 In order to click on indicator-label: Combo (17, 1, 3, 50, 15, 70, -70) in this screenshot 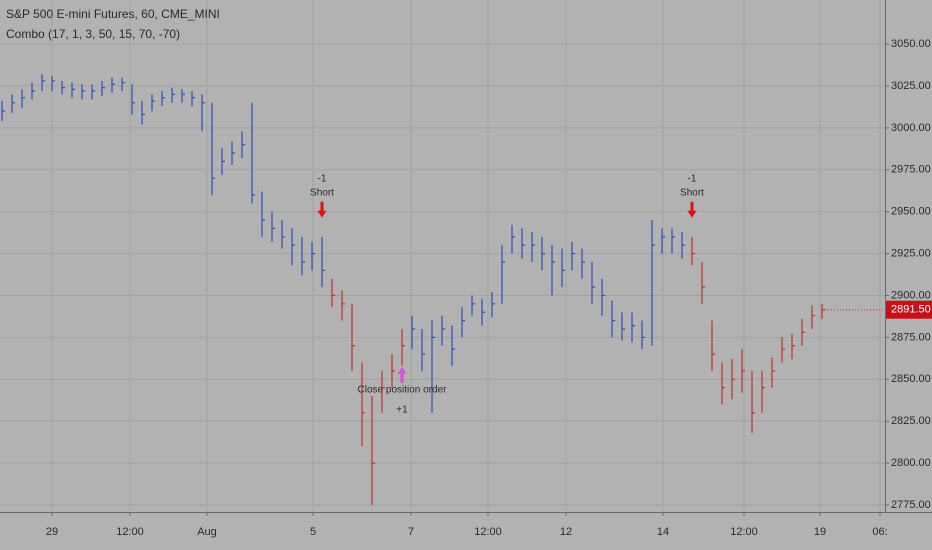, I will do `click(93, 34)`.